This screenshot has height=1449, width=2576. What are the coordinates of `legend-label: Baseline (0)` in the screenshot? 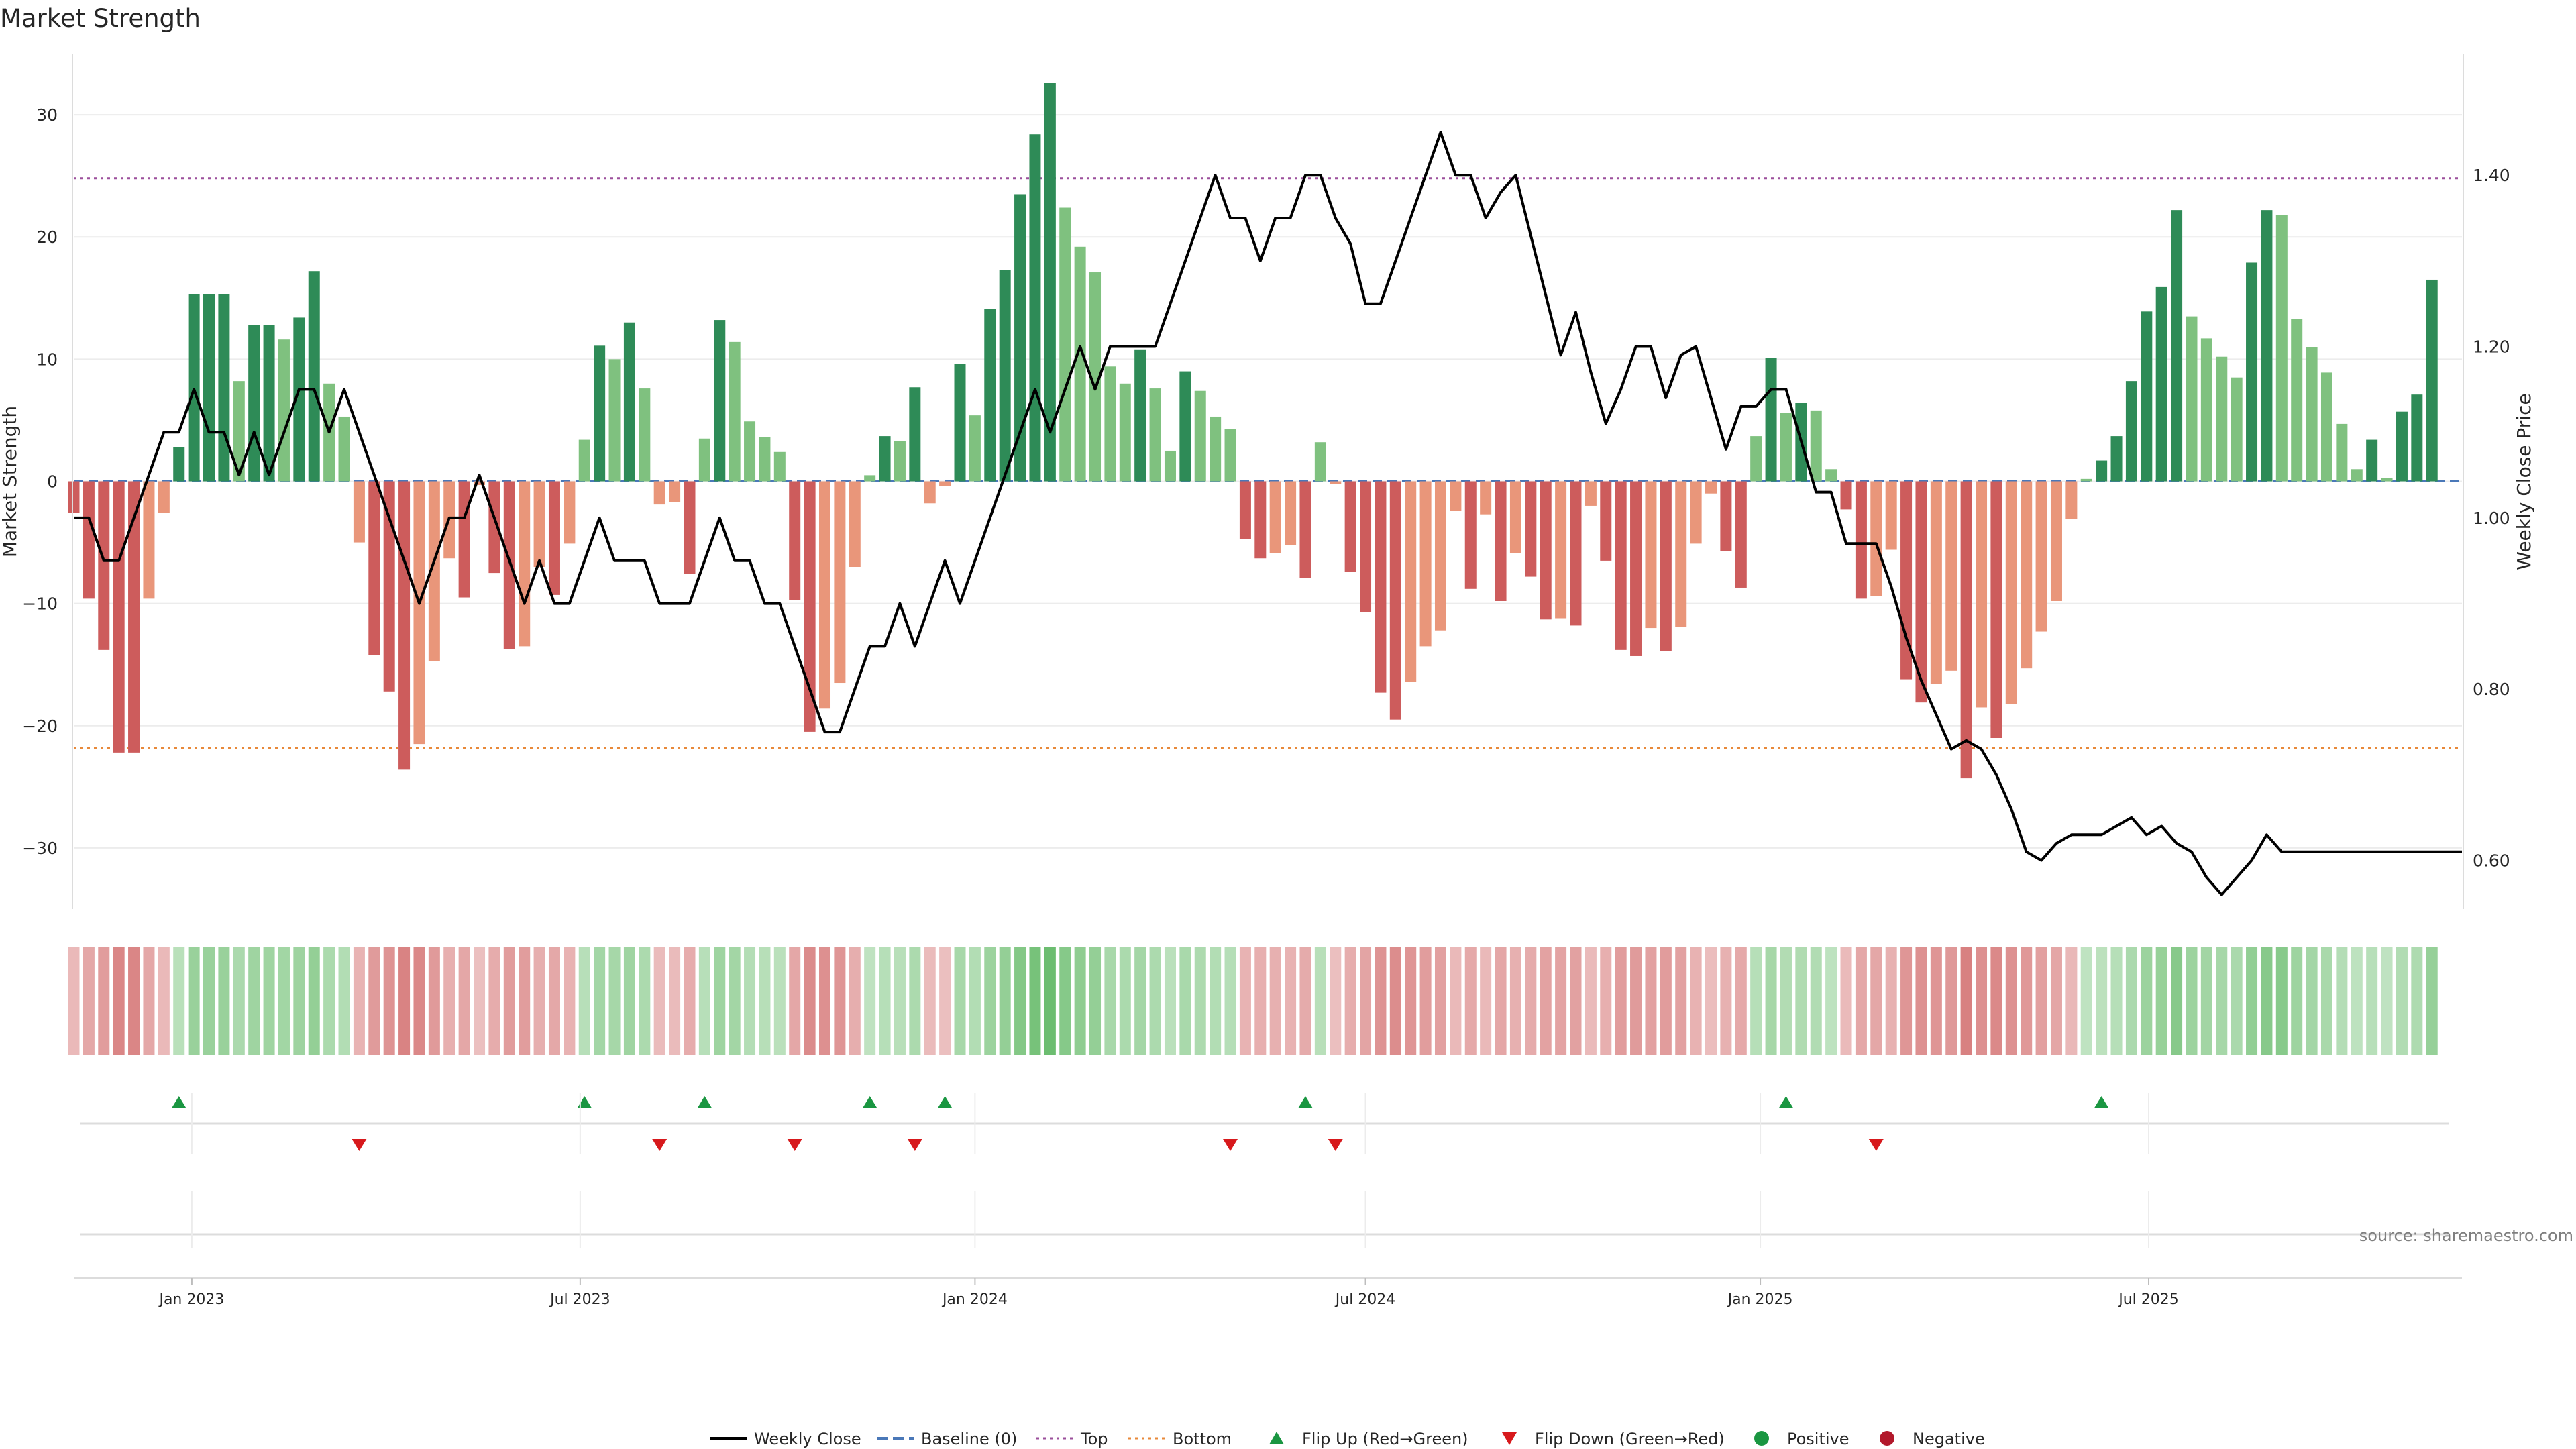 It's located at (969, 1439).